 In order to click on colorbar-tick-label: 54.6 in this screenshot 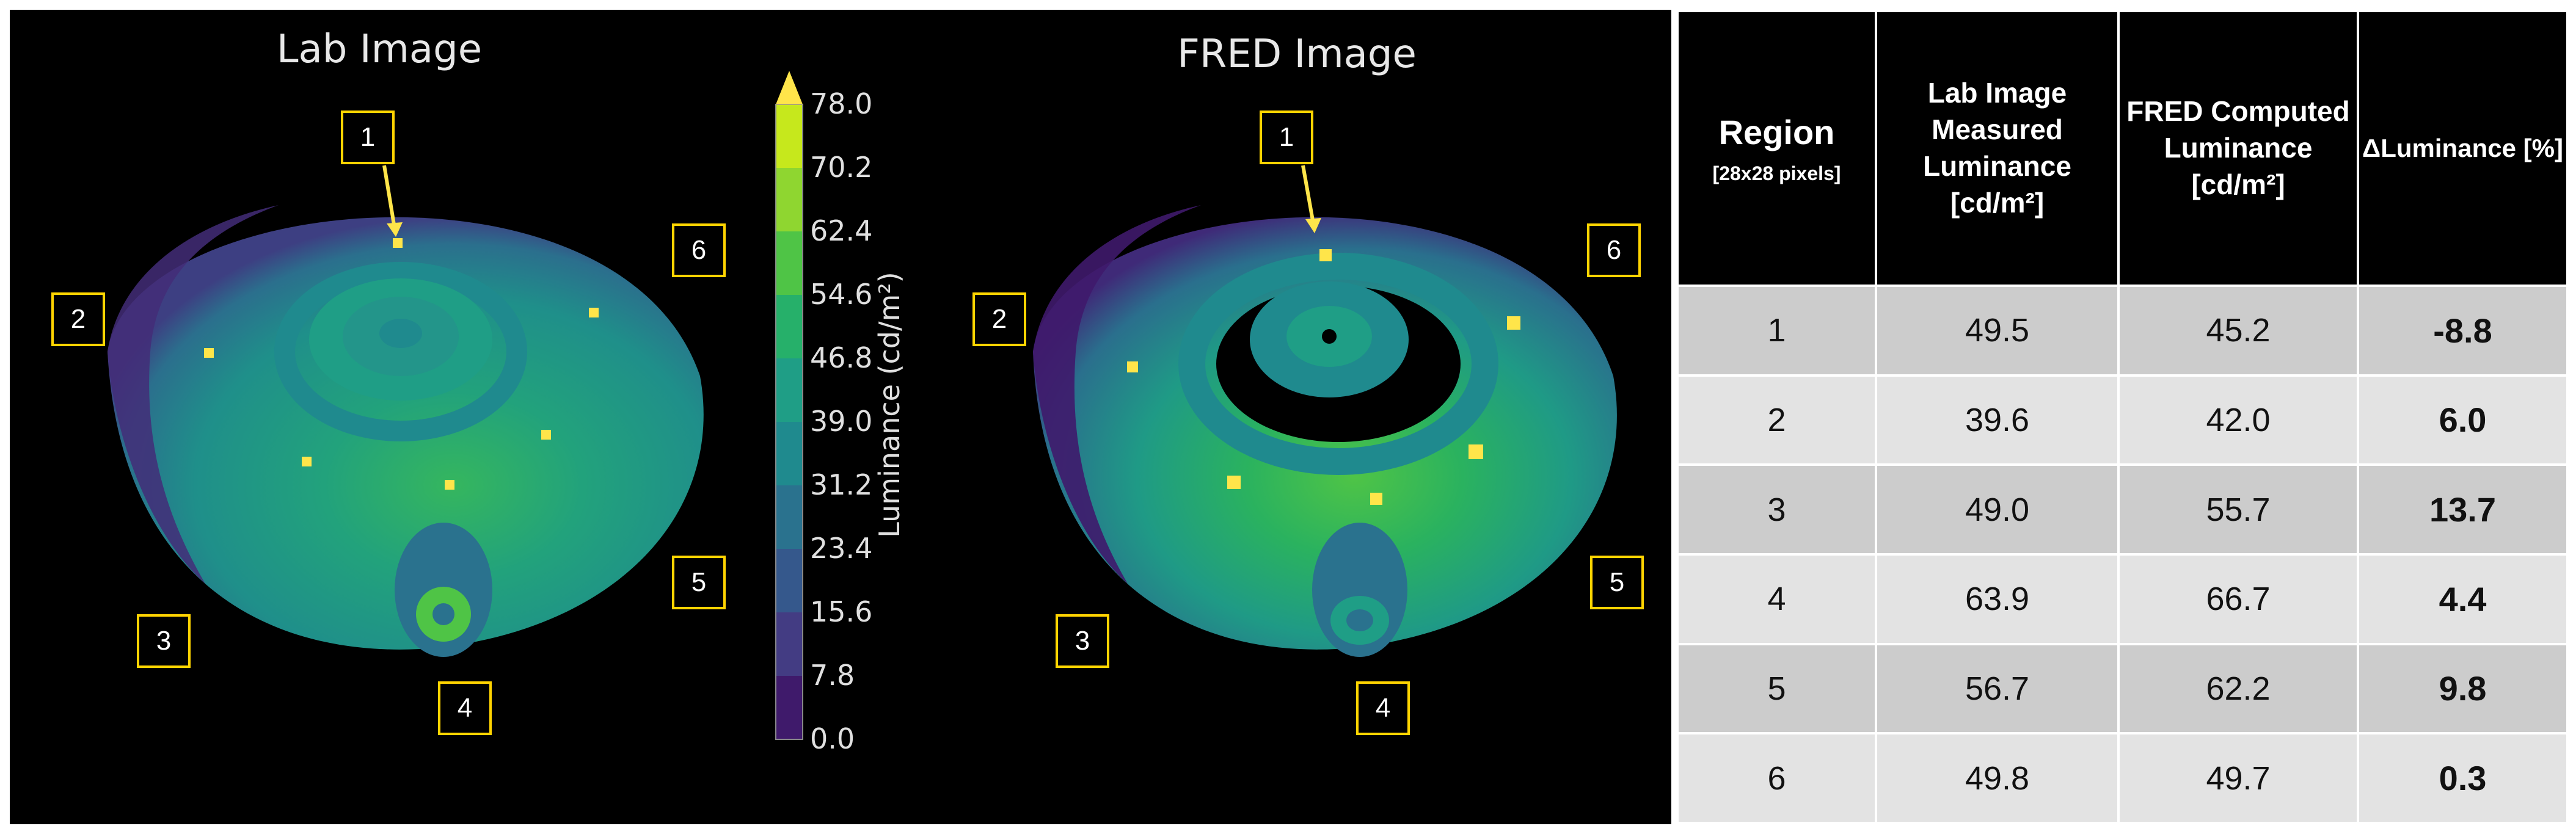, I will do `click(842, 294)`.